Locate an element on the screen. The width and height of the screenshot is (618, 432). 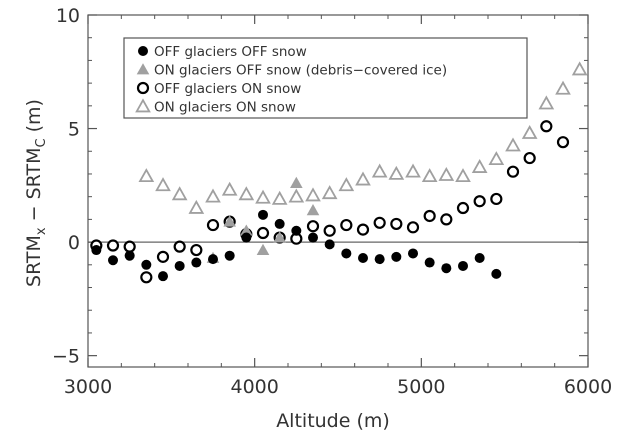
x-tick-label: 4000 is located at coordinates (254, 387).